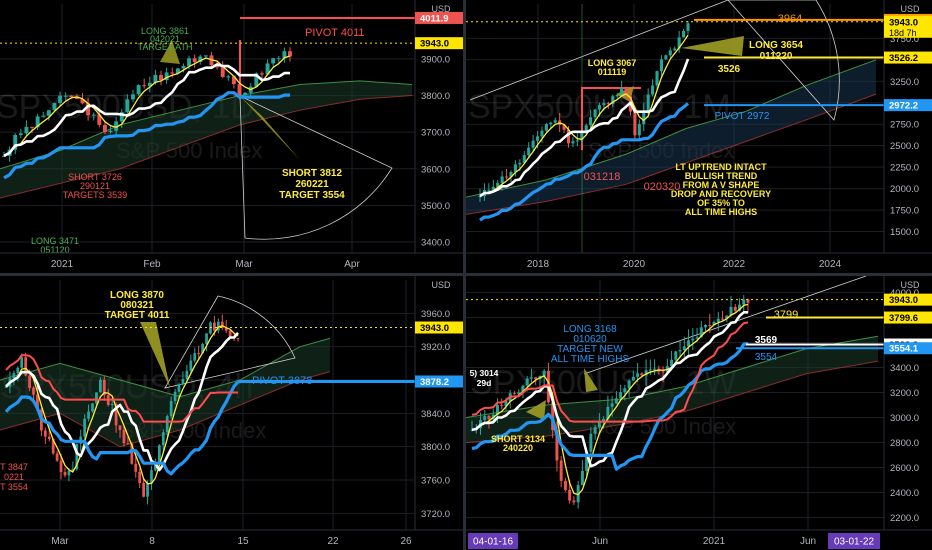 Image resolution: width=932 pixels, height=550 pixels. What do you see at coordinates (137, 305) in the screenshot?
I see `annotation-text: 080321` at bounding box center [137, 305].